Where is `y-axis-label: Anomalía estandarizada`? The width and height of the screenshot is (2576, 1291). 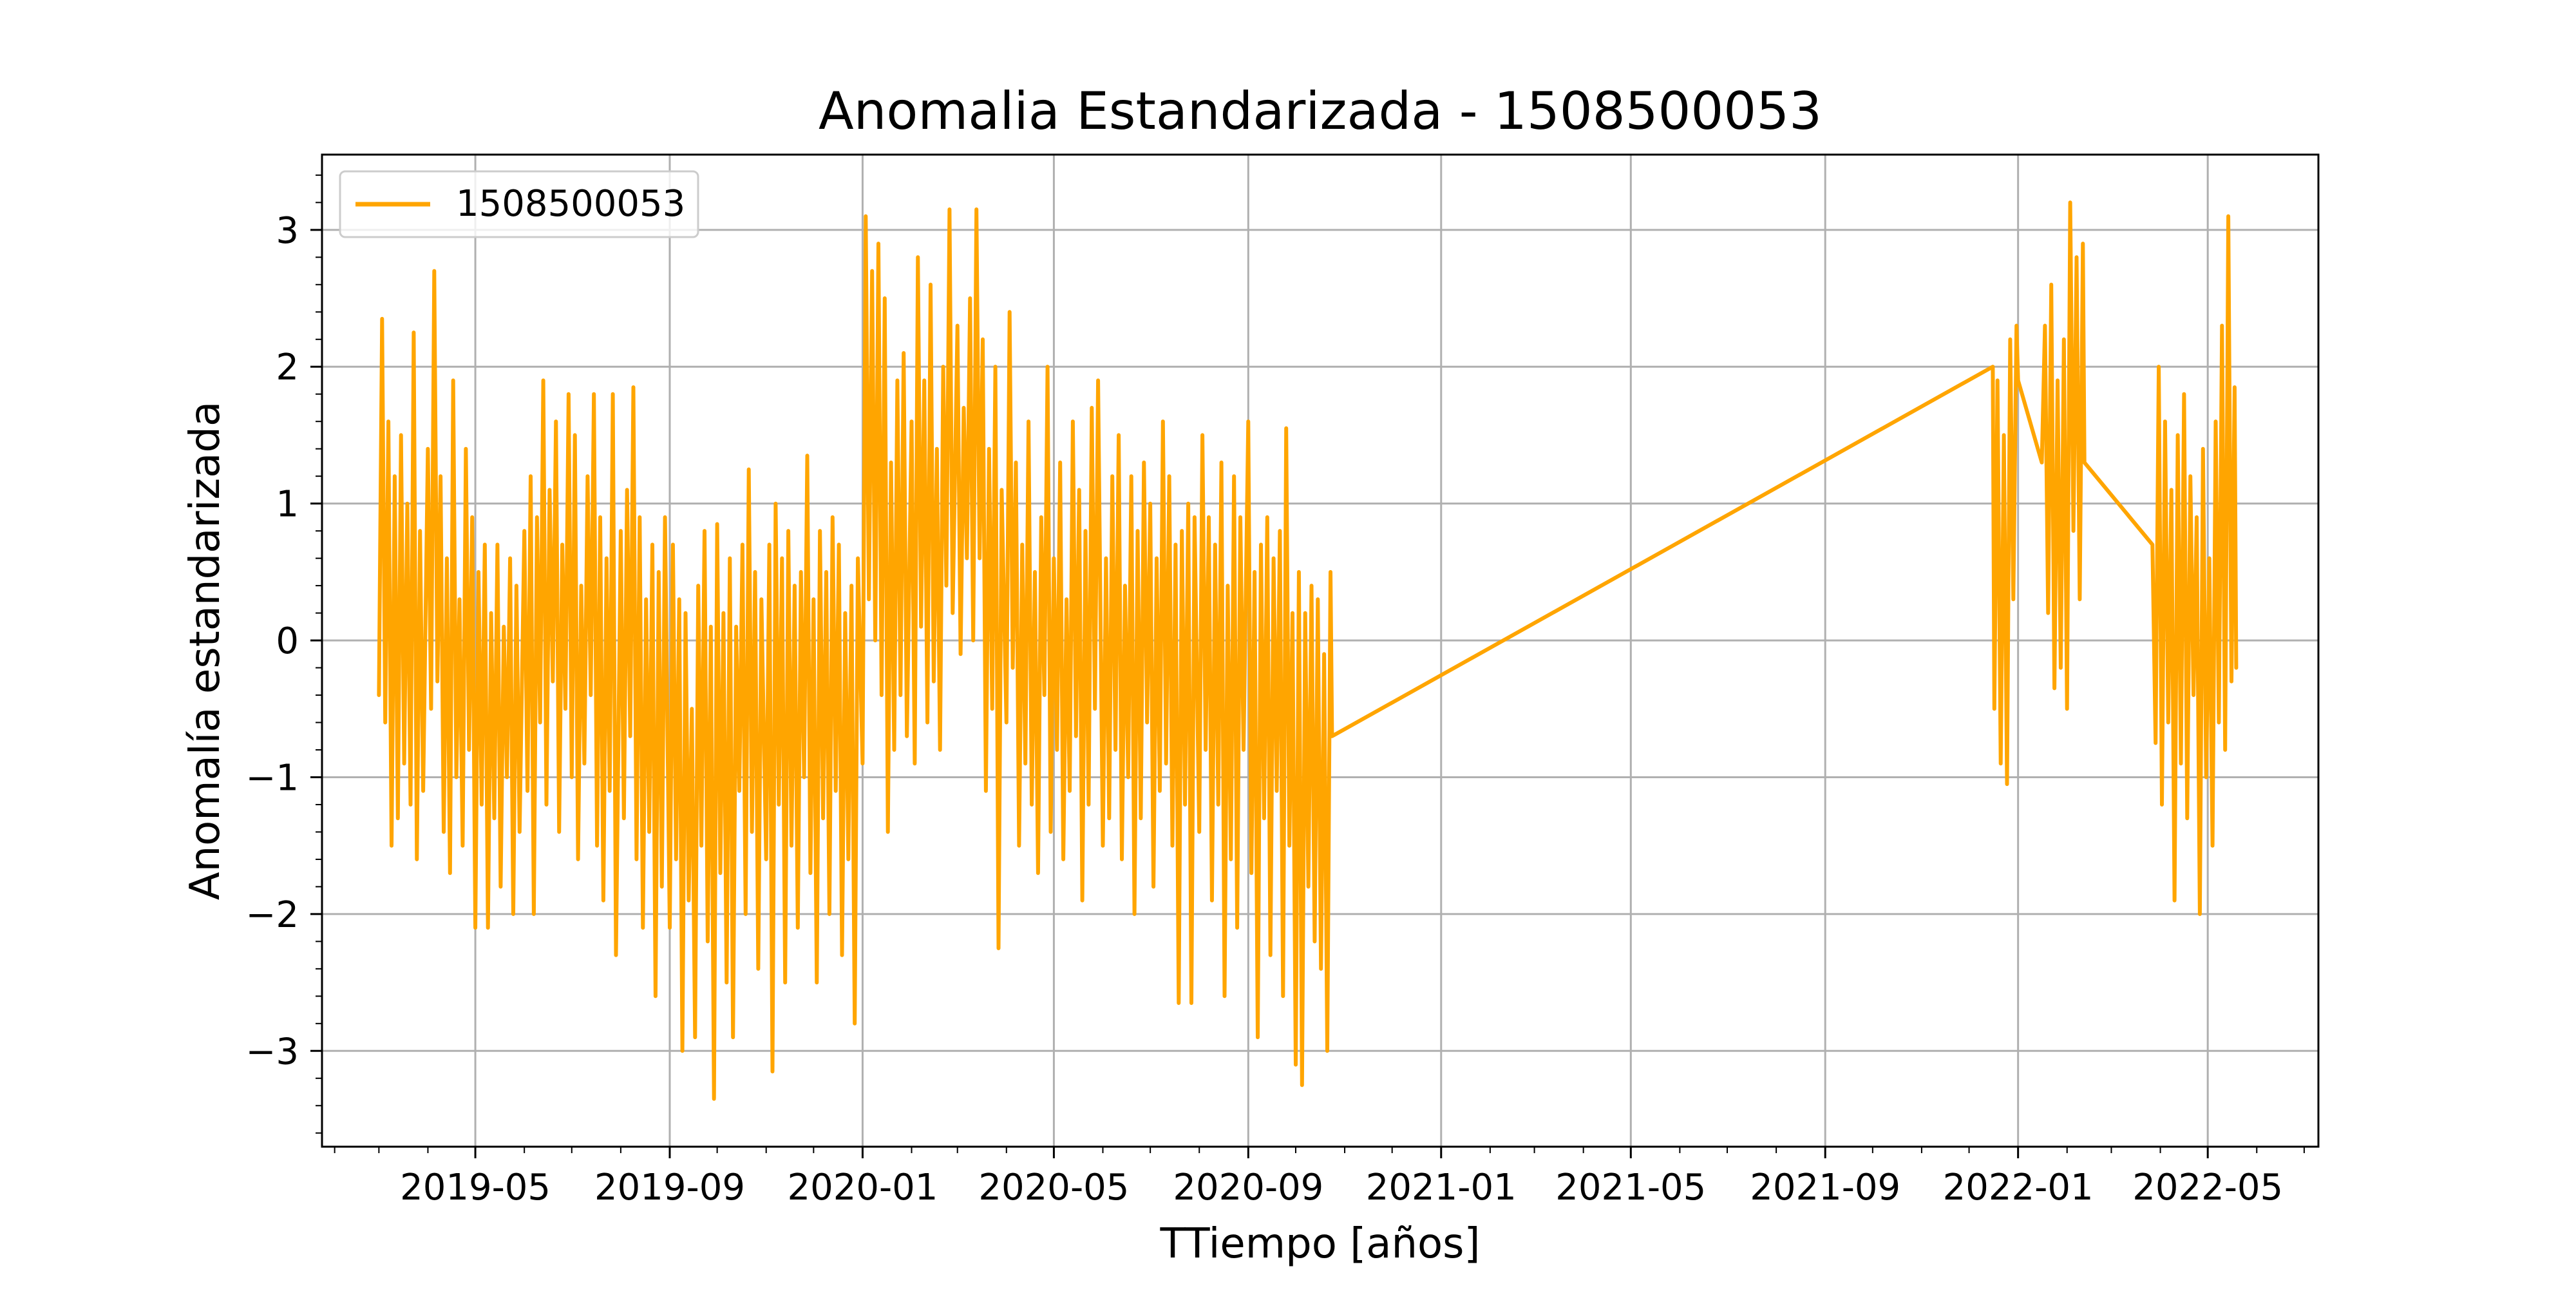 y-axis-label: Anomalía estandarizada is located at coordinates (206, 650).